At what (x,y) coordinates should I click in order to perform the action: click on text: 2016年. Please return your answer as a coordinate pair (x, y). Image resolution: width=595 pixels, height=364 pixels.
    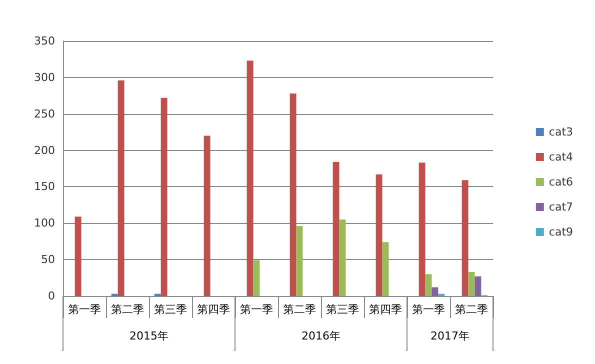
    Looking at the image, I should click on (321, 336).